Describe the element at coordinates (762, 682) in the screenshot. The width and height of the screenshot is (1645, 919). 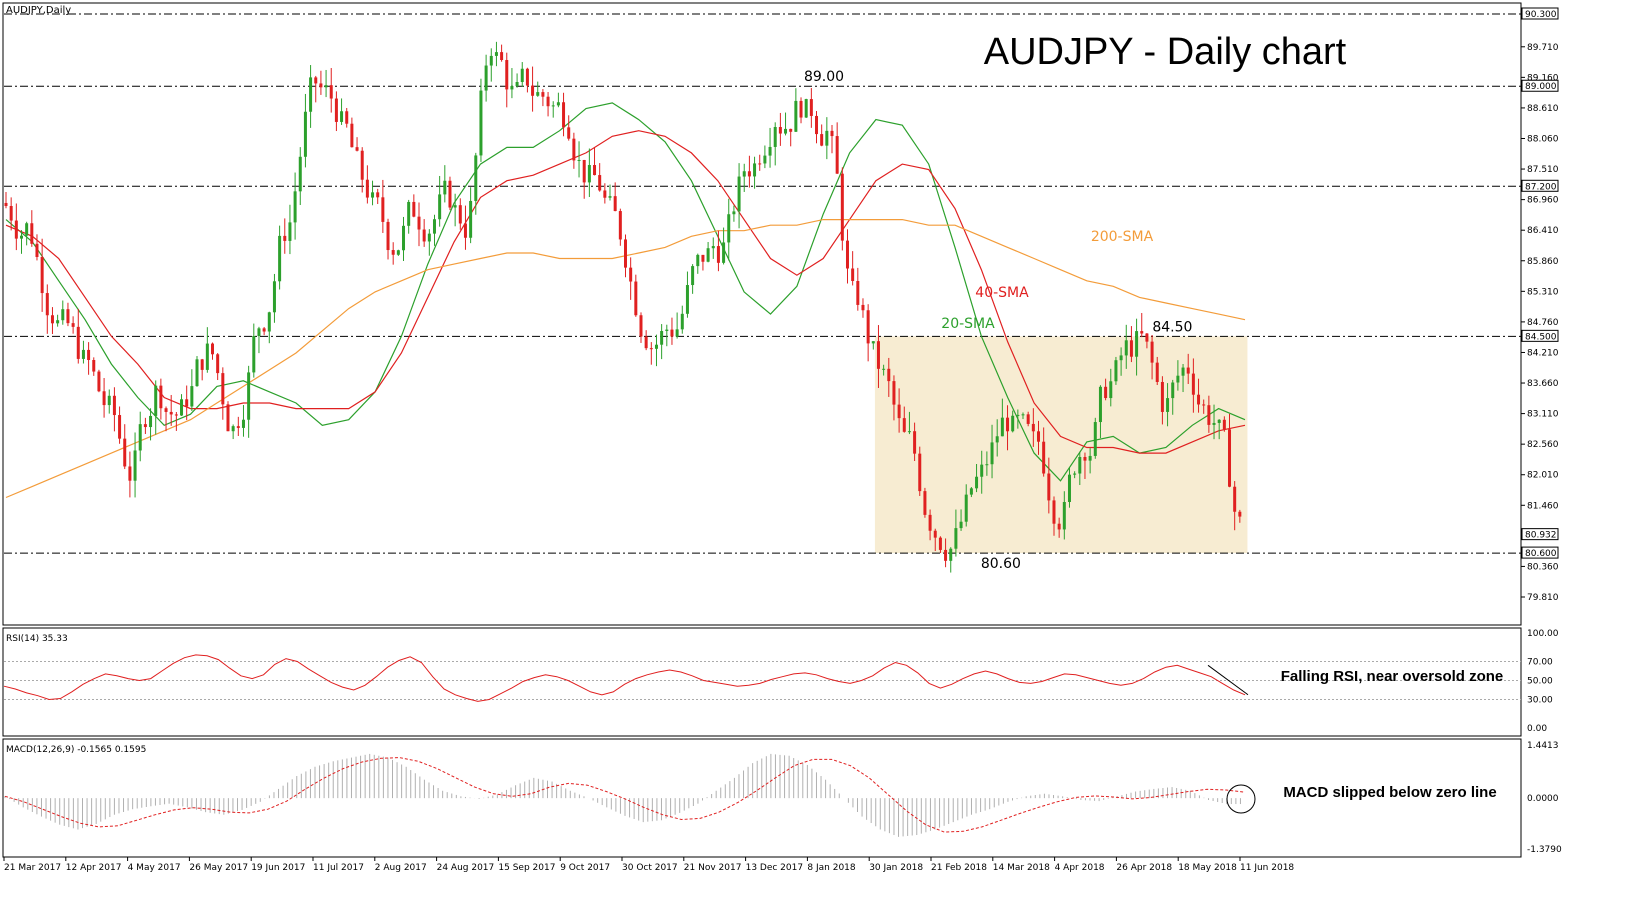
I see `rsi-panel` at that location.